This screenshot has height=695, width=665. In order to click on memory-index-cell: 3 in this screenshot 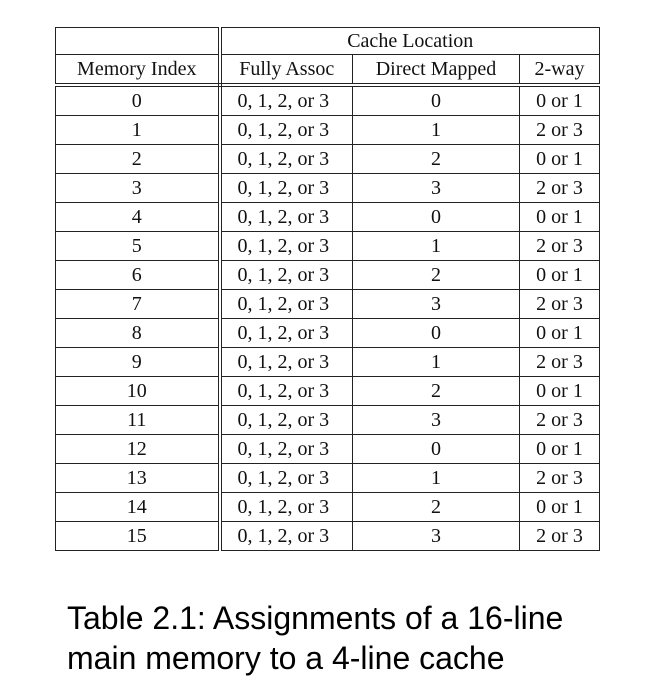, I will do `click(138, 188)`.